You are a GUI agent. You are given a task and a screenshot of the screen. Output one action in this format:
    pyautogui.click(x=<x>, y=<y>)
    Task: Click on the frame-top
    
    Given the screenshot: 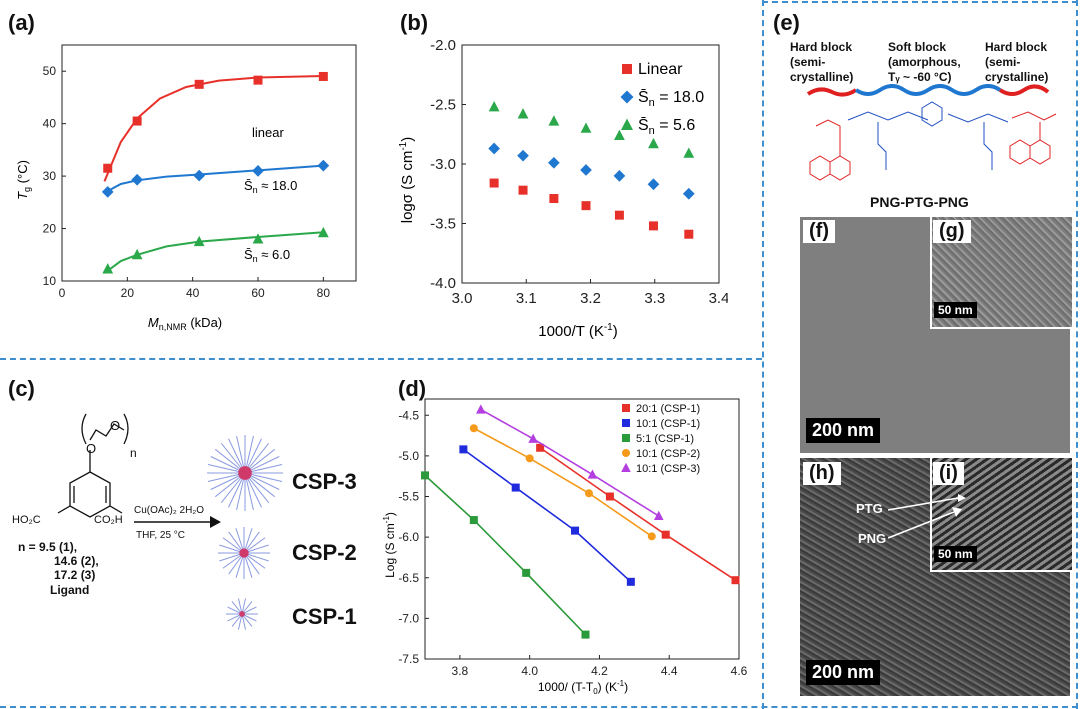 What is the action you would take?
    pyautogui.click(x=920, y=2)
    